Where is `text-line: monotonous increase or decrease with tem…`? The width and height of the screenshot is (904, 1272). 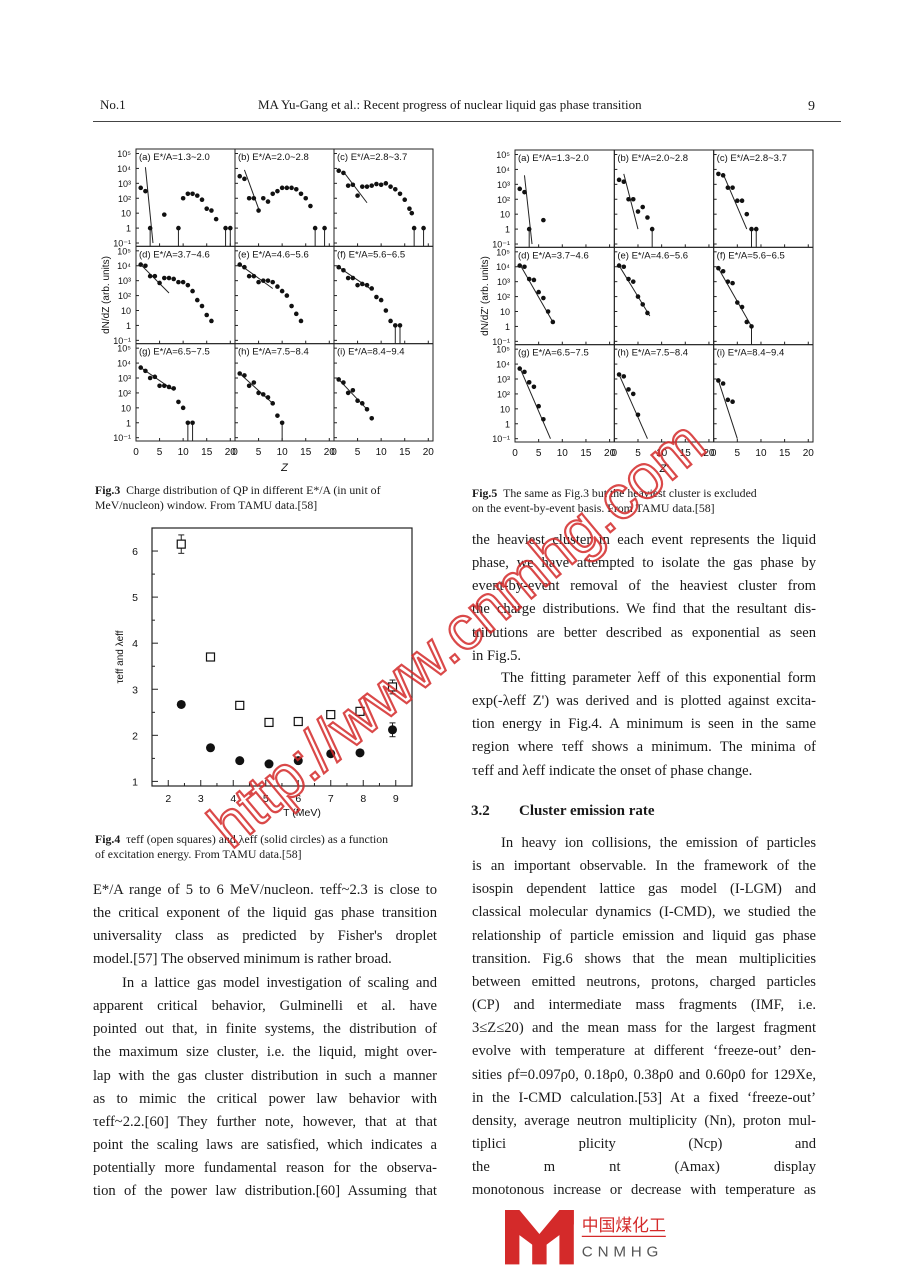
text-line: monotonous increase or decrease with tem… is located at coordinates (644, 1190).